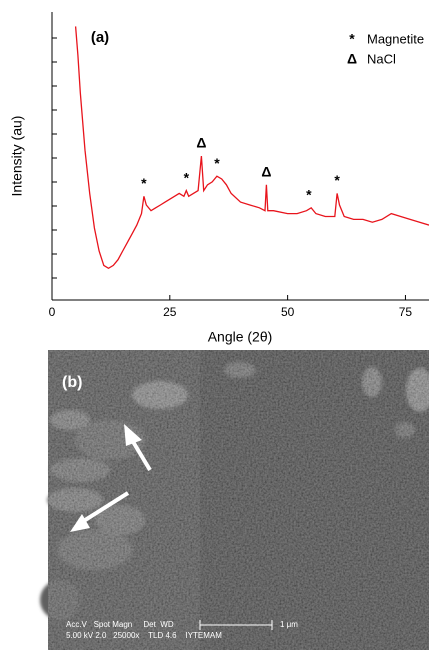 This screenshot has height=650, width=429. What do you see at coordinates (120, 624) in the screenshot?
I see `sem-info-header: Acc.V Spot Magn Det WD` at bounding box center [120, 624].